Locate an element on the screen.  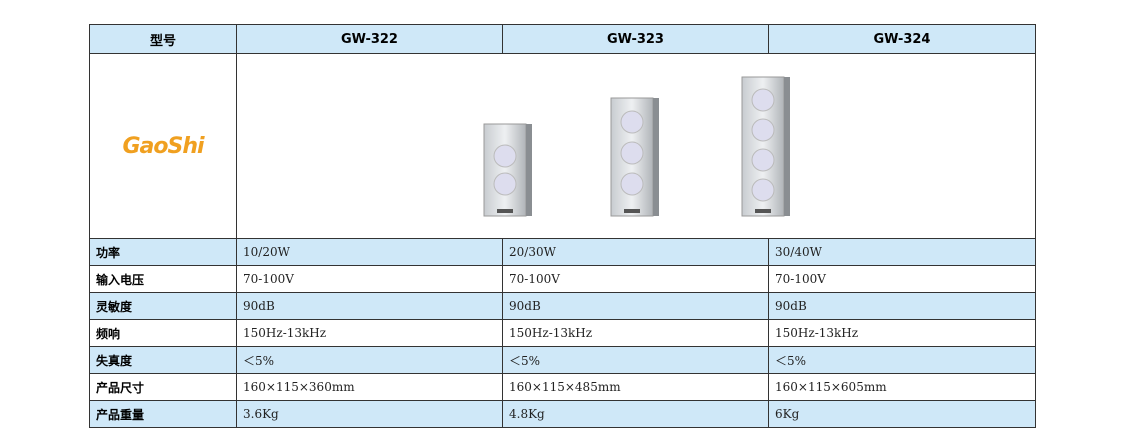
row-label: 失真度 is located at coordinates (163, 360).